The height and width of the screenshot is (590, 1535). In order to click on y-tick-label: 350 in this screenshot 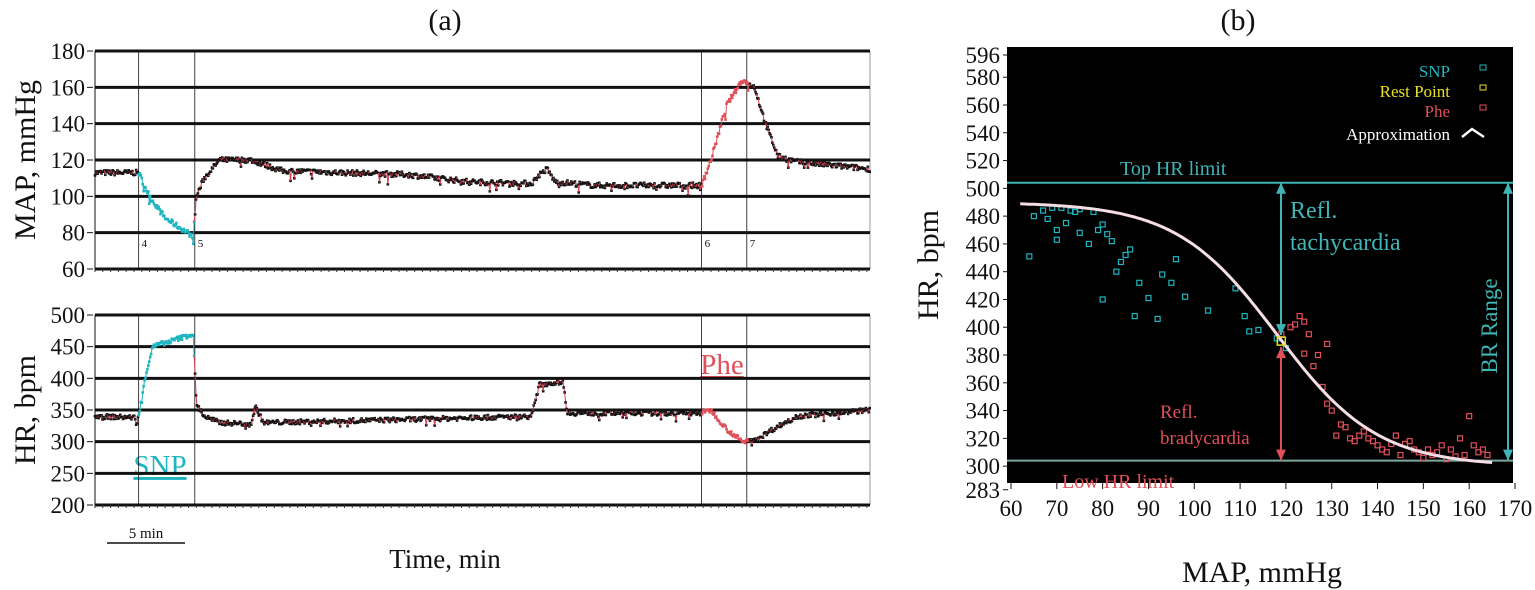, I will do `click(68, 410)`.